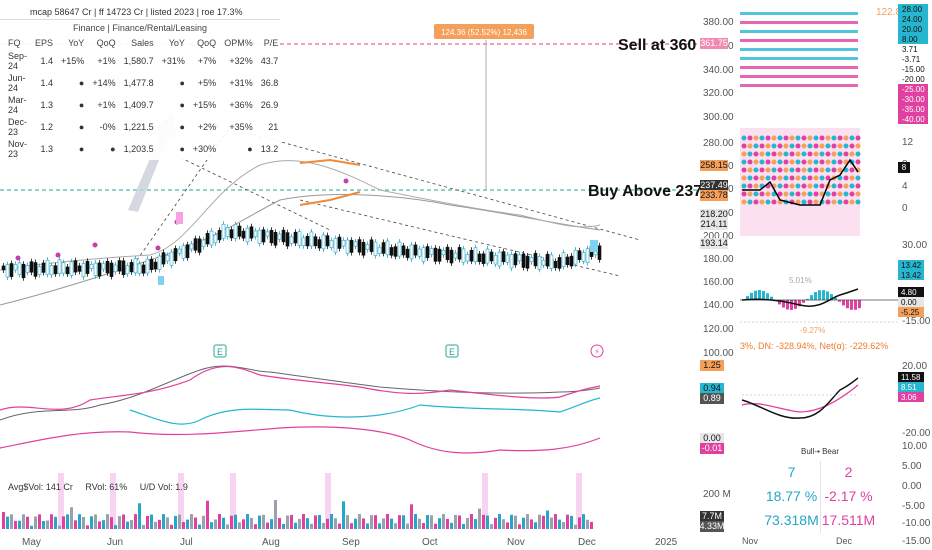 The image size is (932, 550). Describe the element at coordinates (241, 105) in the screenshot. I see `table-cell: +36%` at that location.